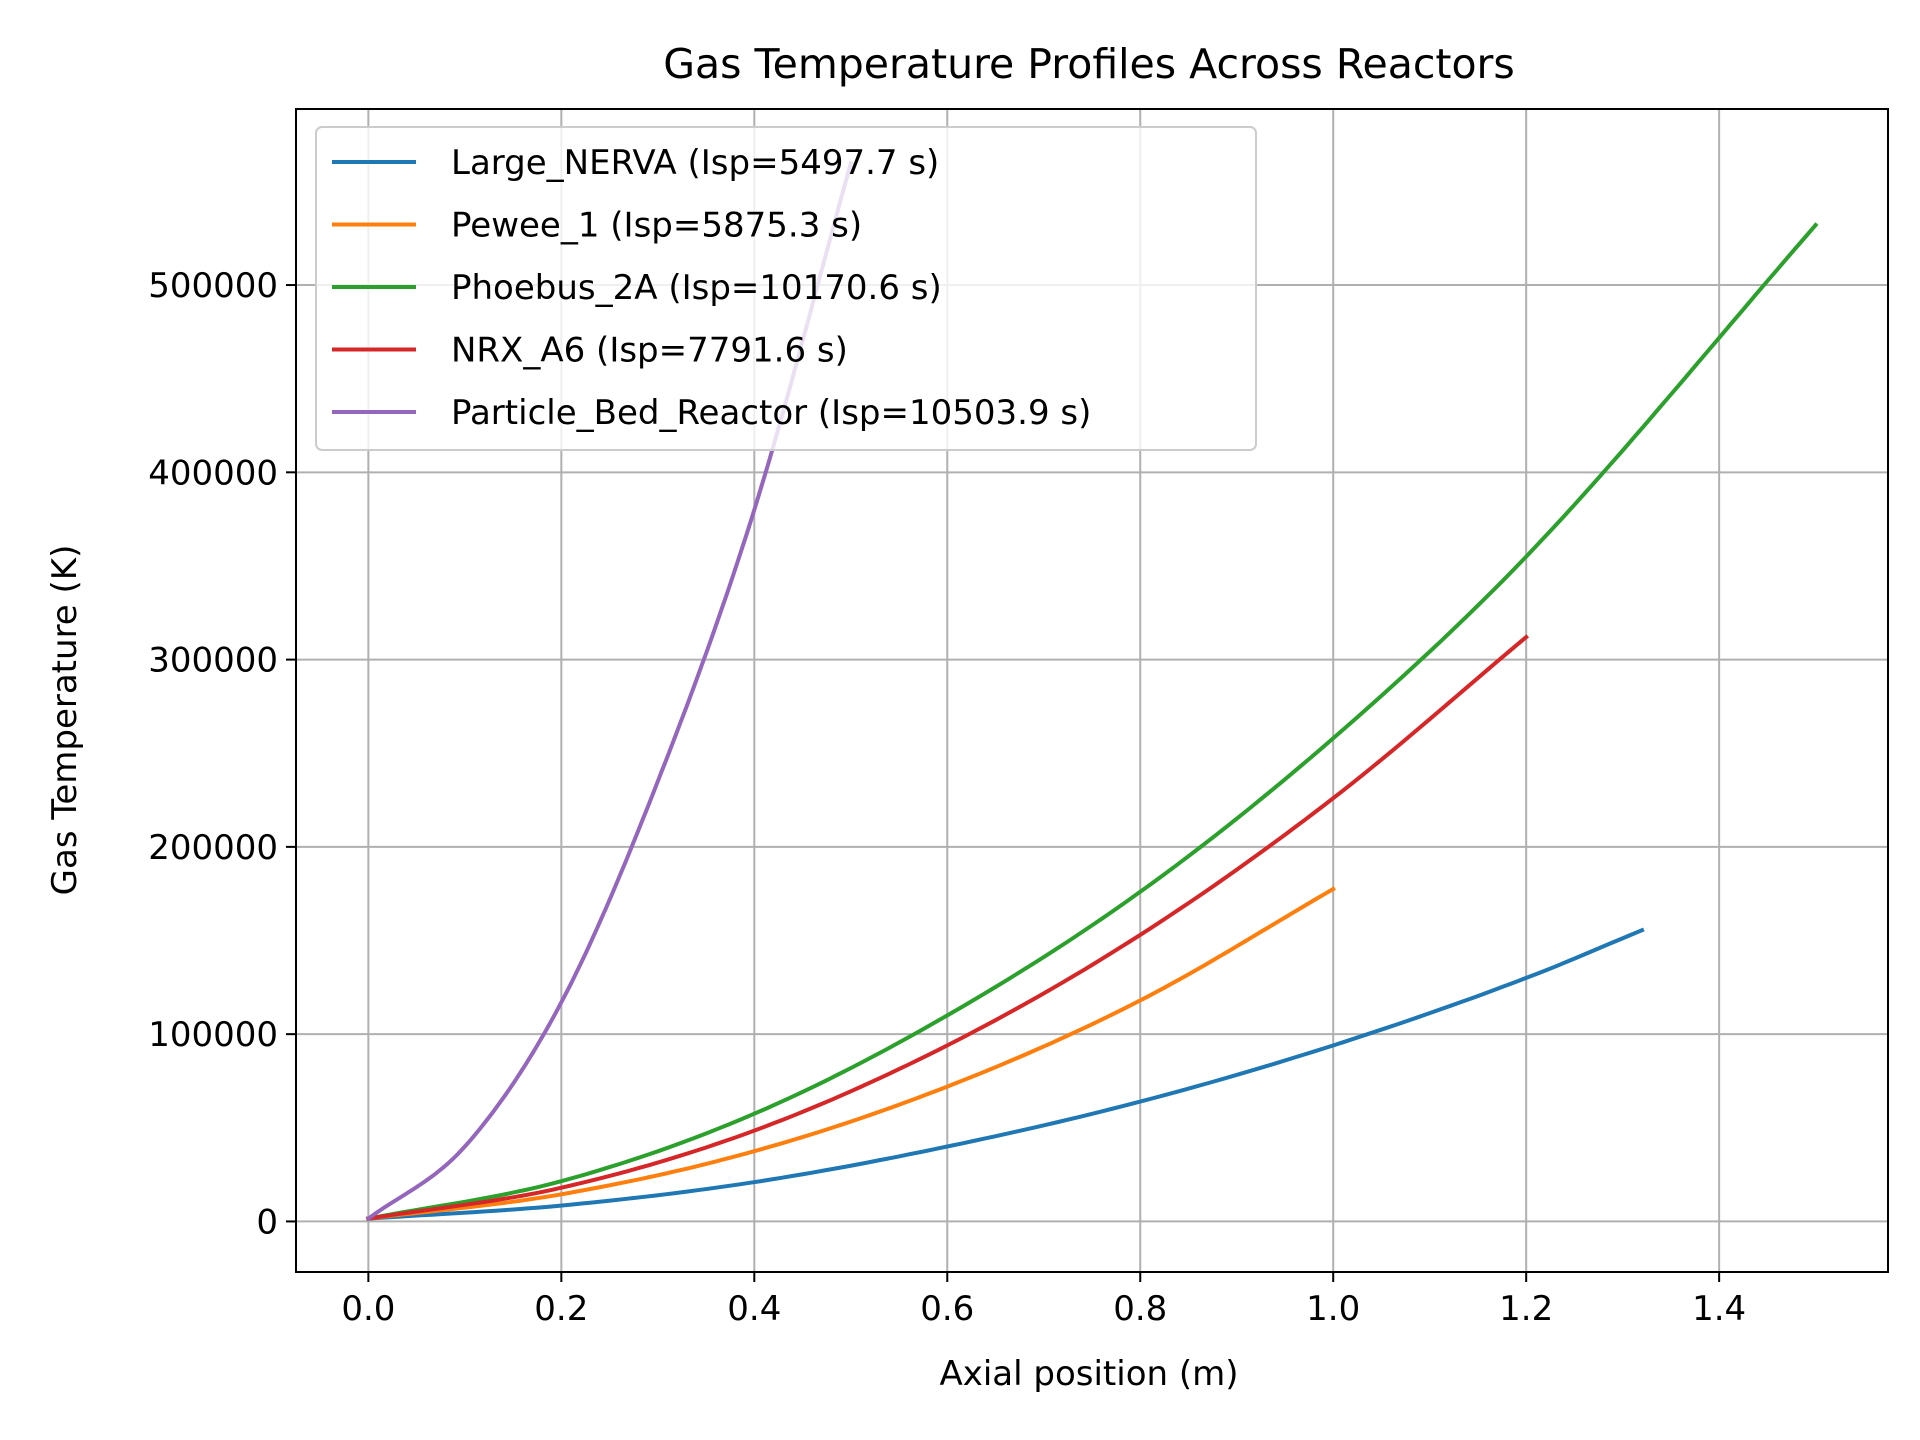  What do you see at coordinates (1719, 1309) in the screenshot?
I see `x-tick-label: 1.4` at bounding box center [1719, 1309].